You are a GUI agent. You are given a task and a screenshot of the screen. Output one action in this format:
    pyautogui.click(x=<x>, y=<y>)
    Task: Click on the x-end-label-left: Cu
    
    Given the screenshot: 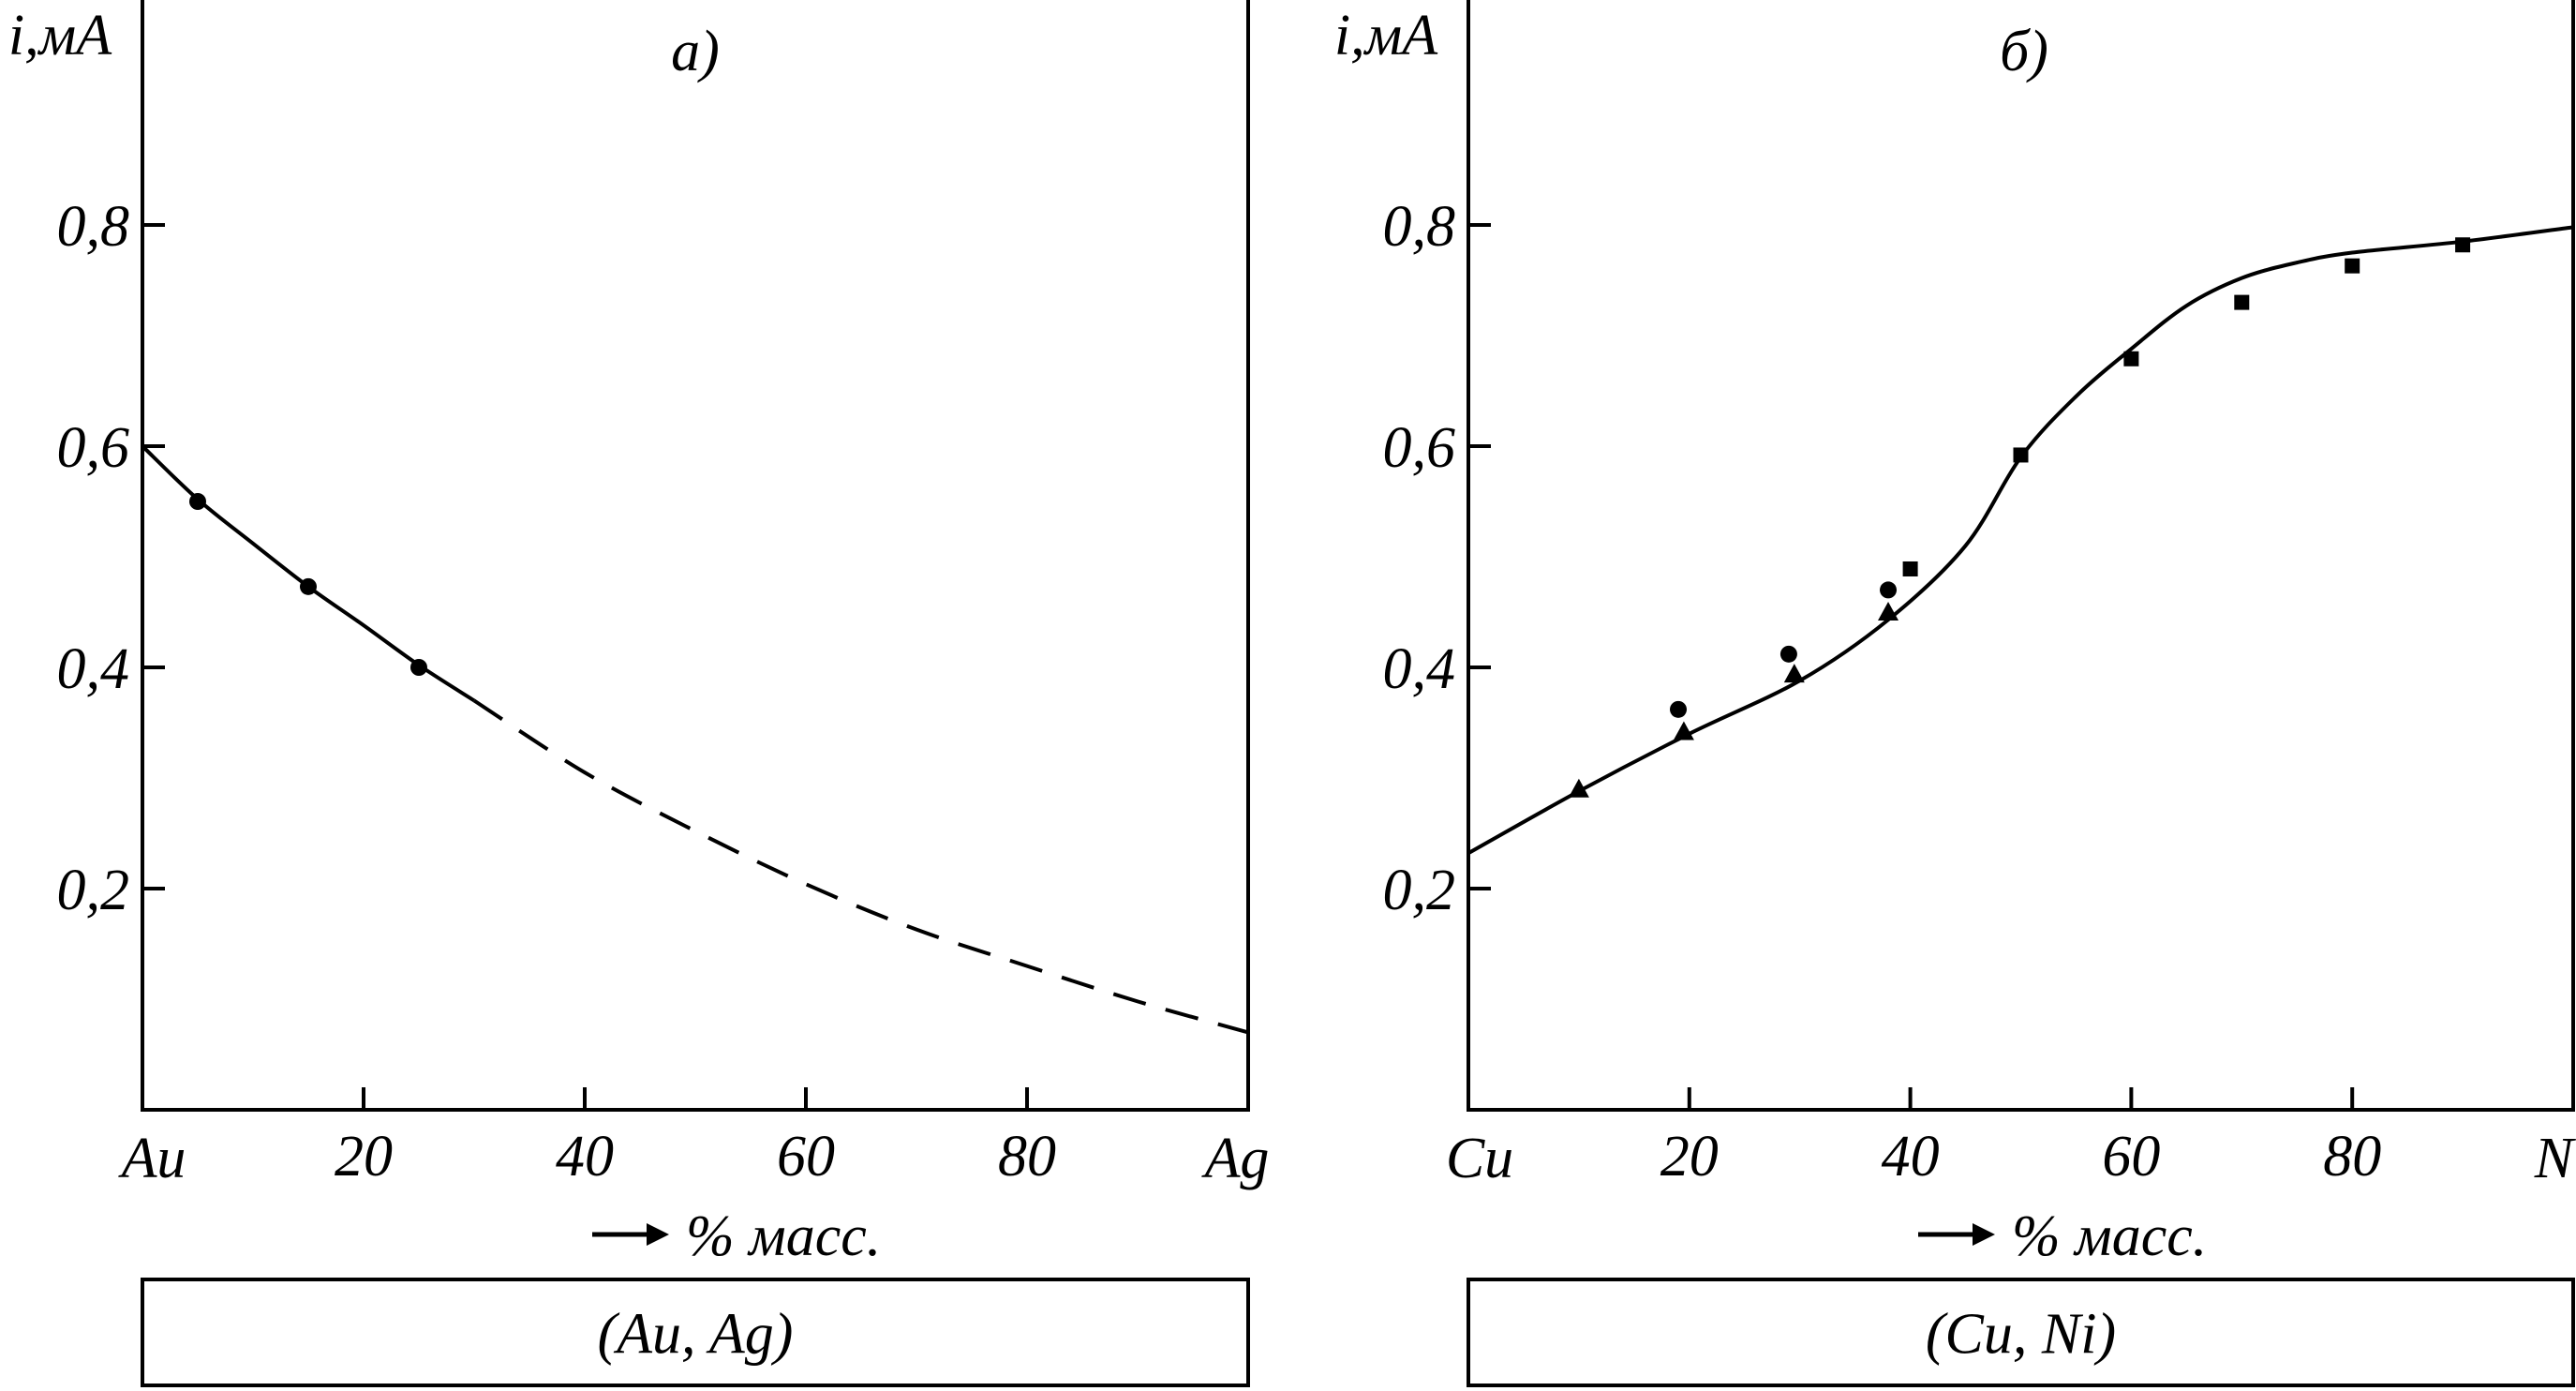 What is the action you would take?
    pyautogui.click(x=1479, y=1158)
    